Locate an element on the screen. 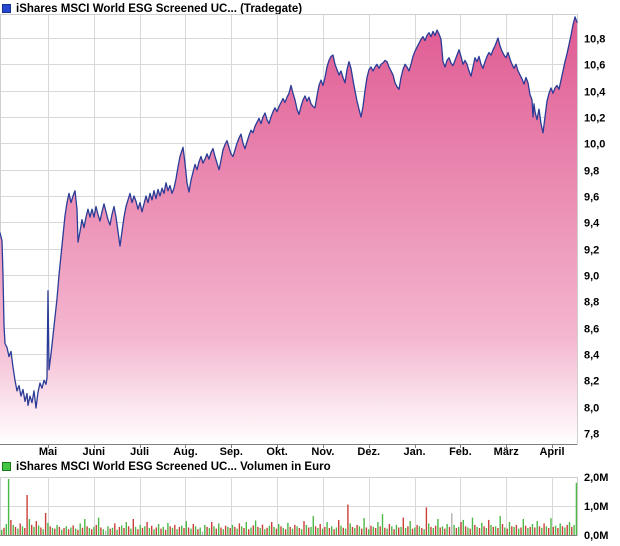 The height and width of the screenshot is (546, 620). price-x-axis-label: Juli is located at coordinates (139, 452).